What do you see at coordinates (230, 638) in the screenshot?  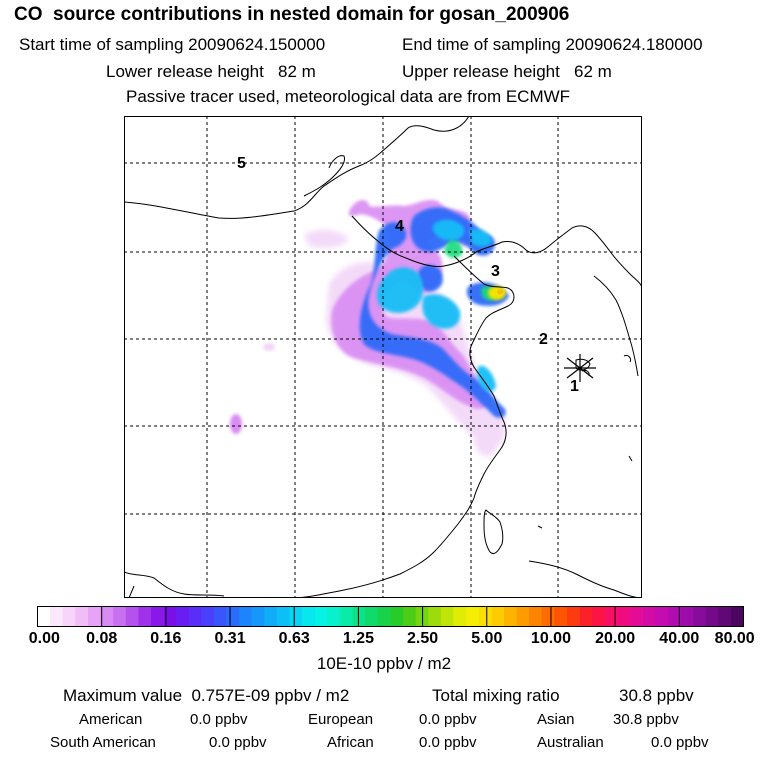 I see `colorbar-tick-label: 0.31` at bounding box center [230, 638].